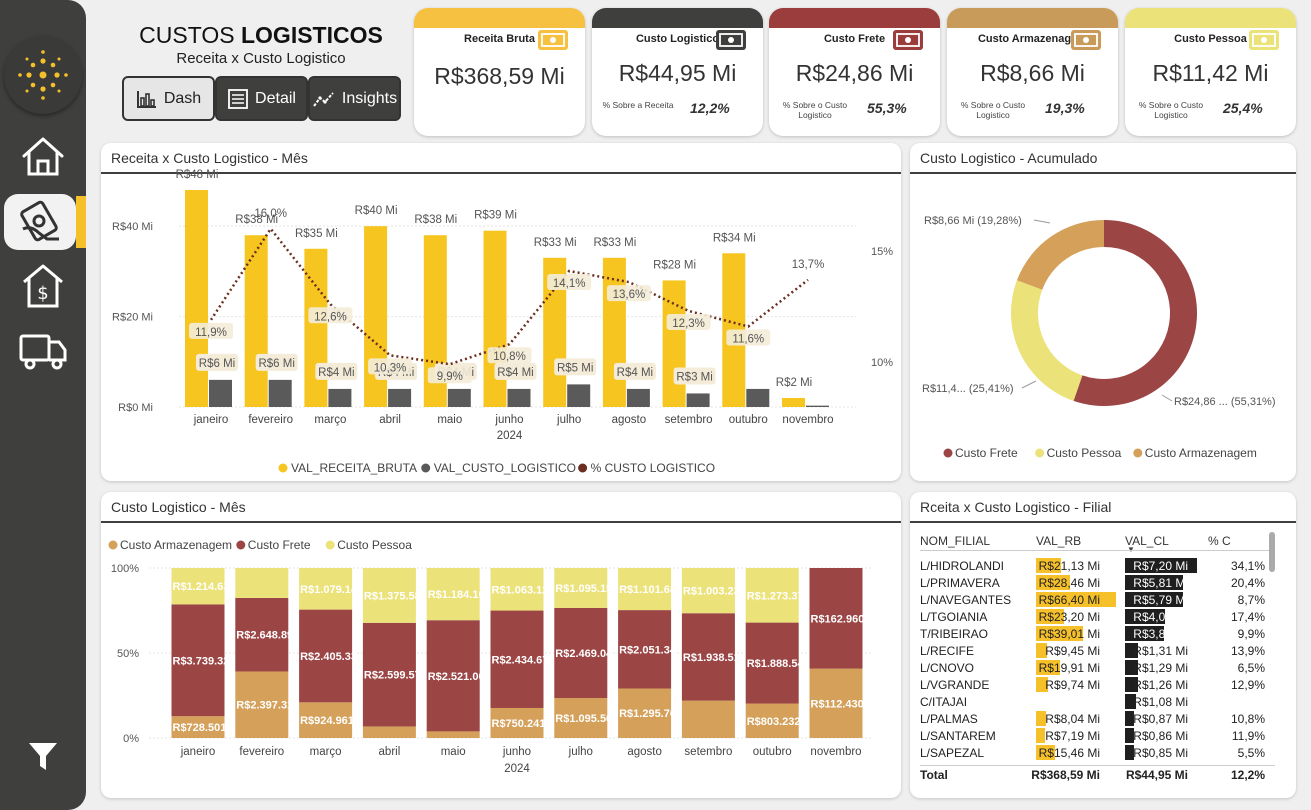 Image resolution: width=1311 pixels, height=810 pixels. Describe the element at coordinates (694, 377) in the screenshot. I see `bar-label: R$3 Mi` at that location.